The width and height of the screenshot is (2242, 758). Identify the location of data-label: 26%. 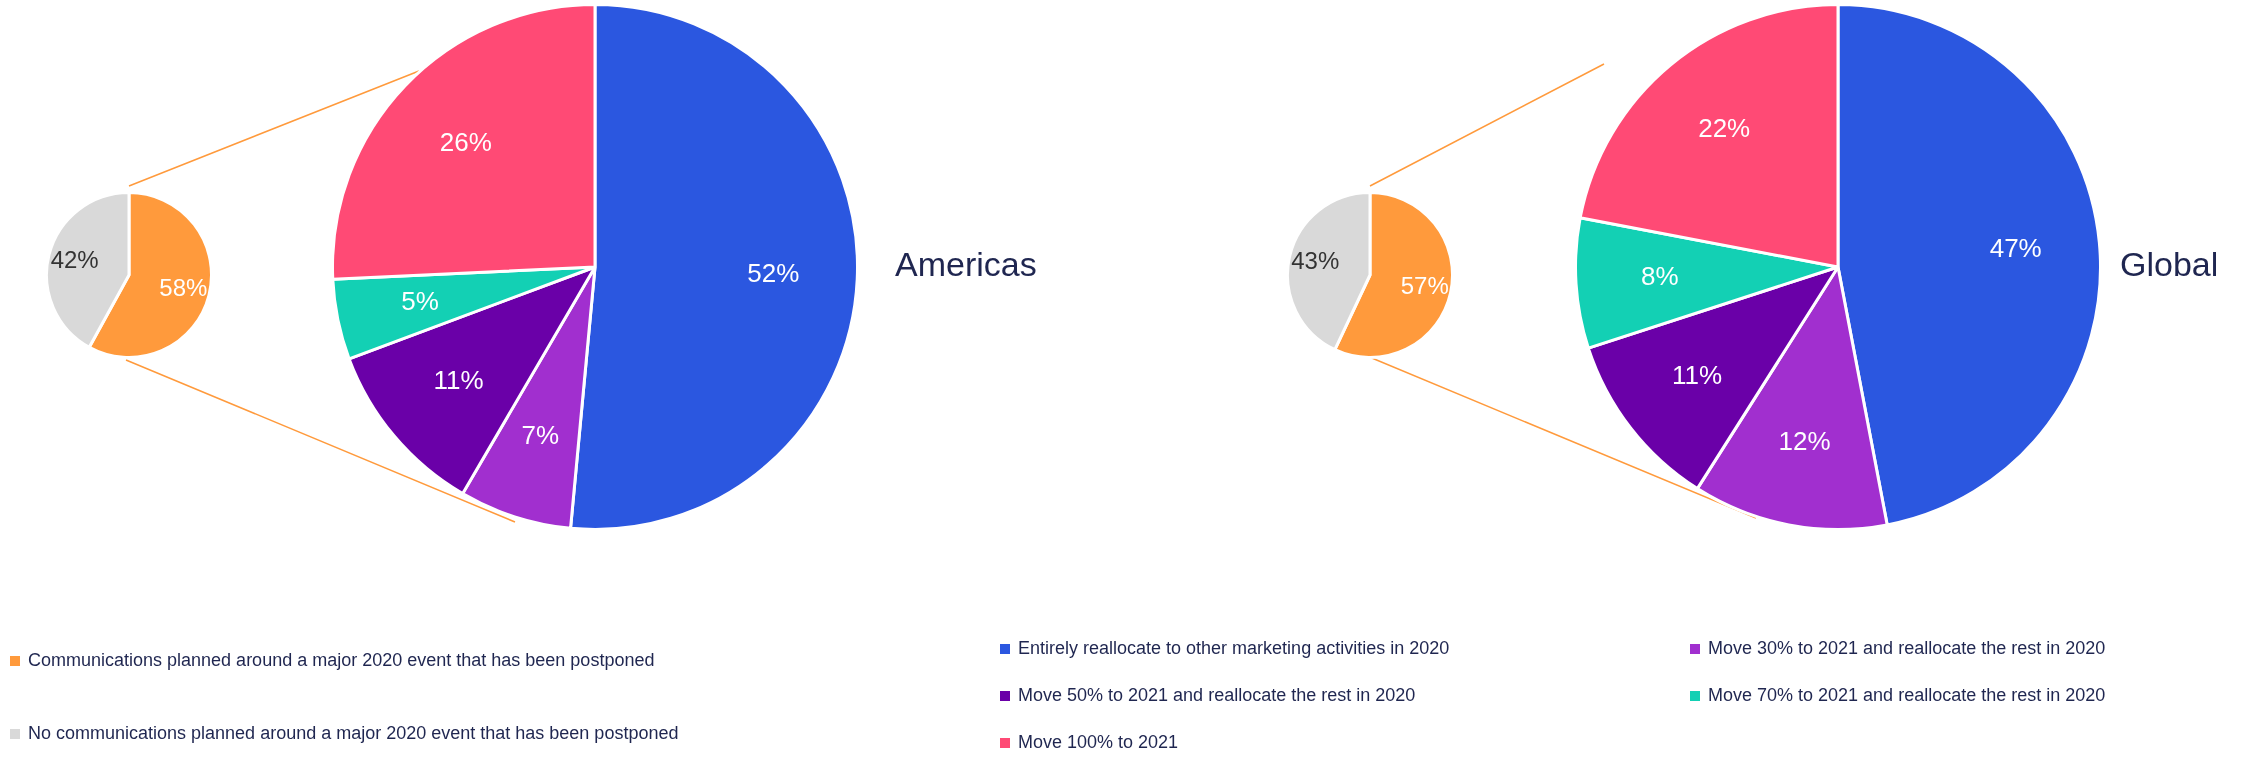
(465, 141).